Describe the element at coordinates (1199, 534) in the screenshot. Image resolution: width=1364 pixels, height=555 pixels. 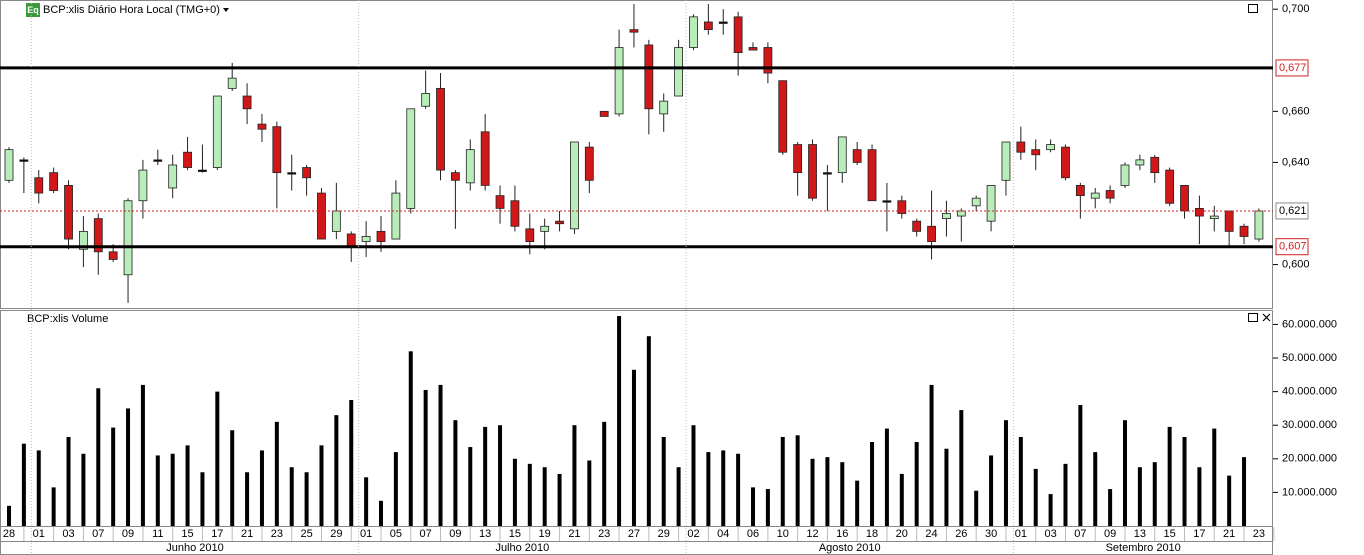
I see `x-tick-label: 17` at that location.